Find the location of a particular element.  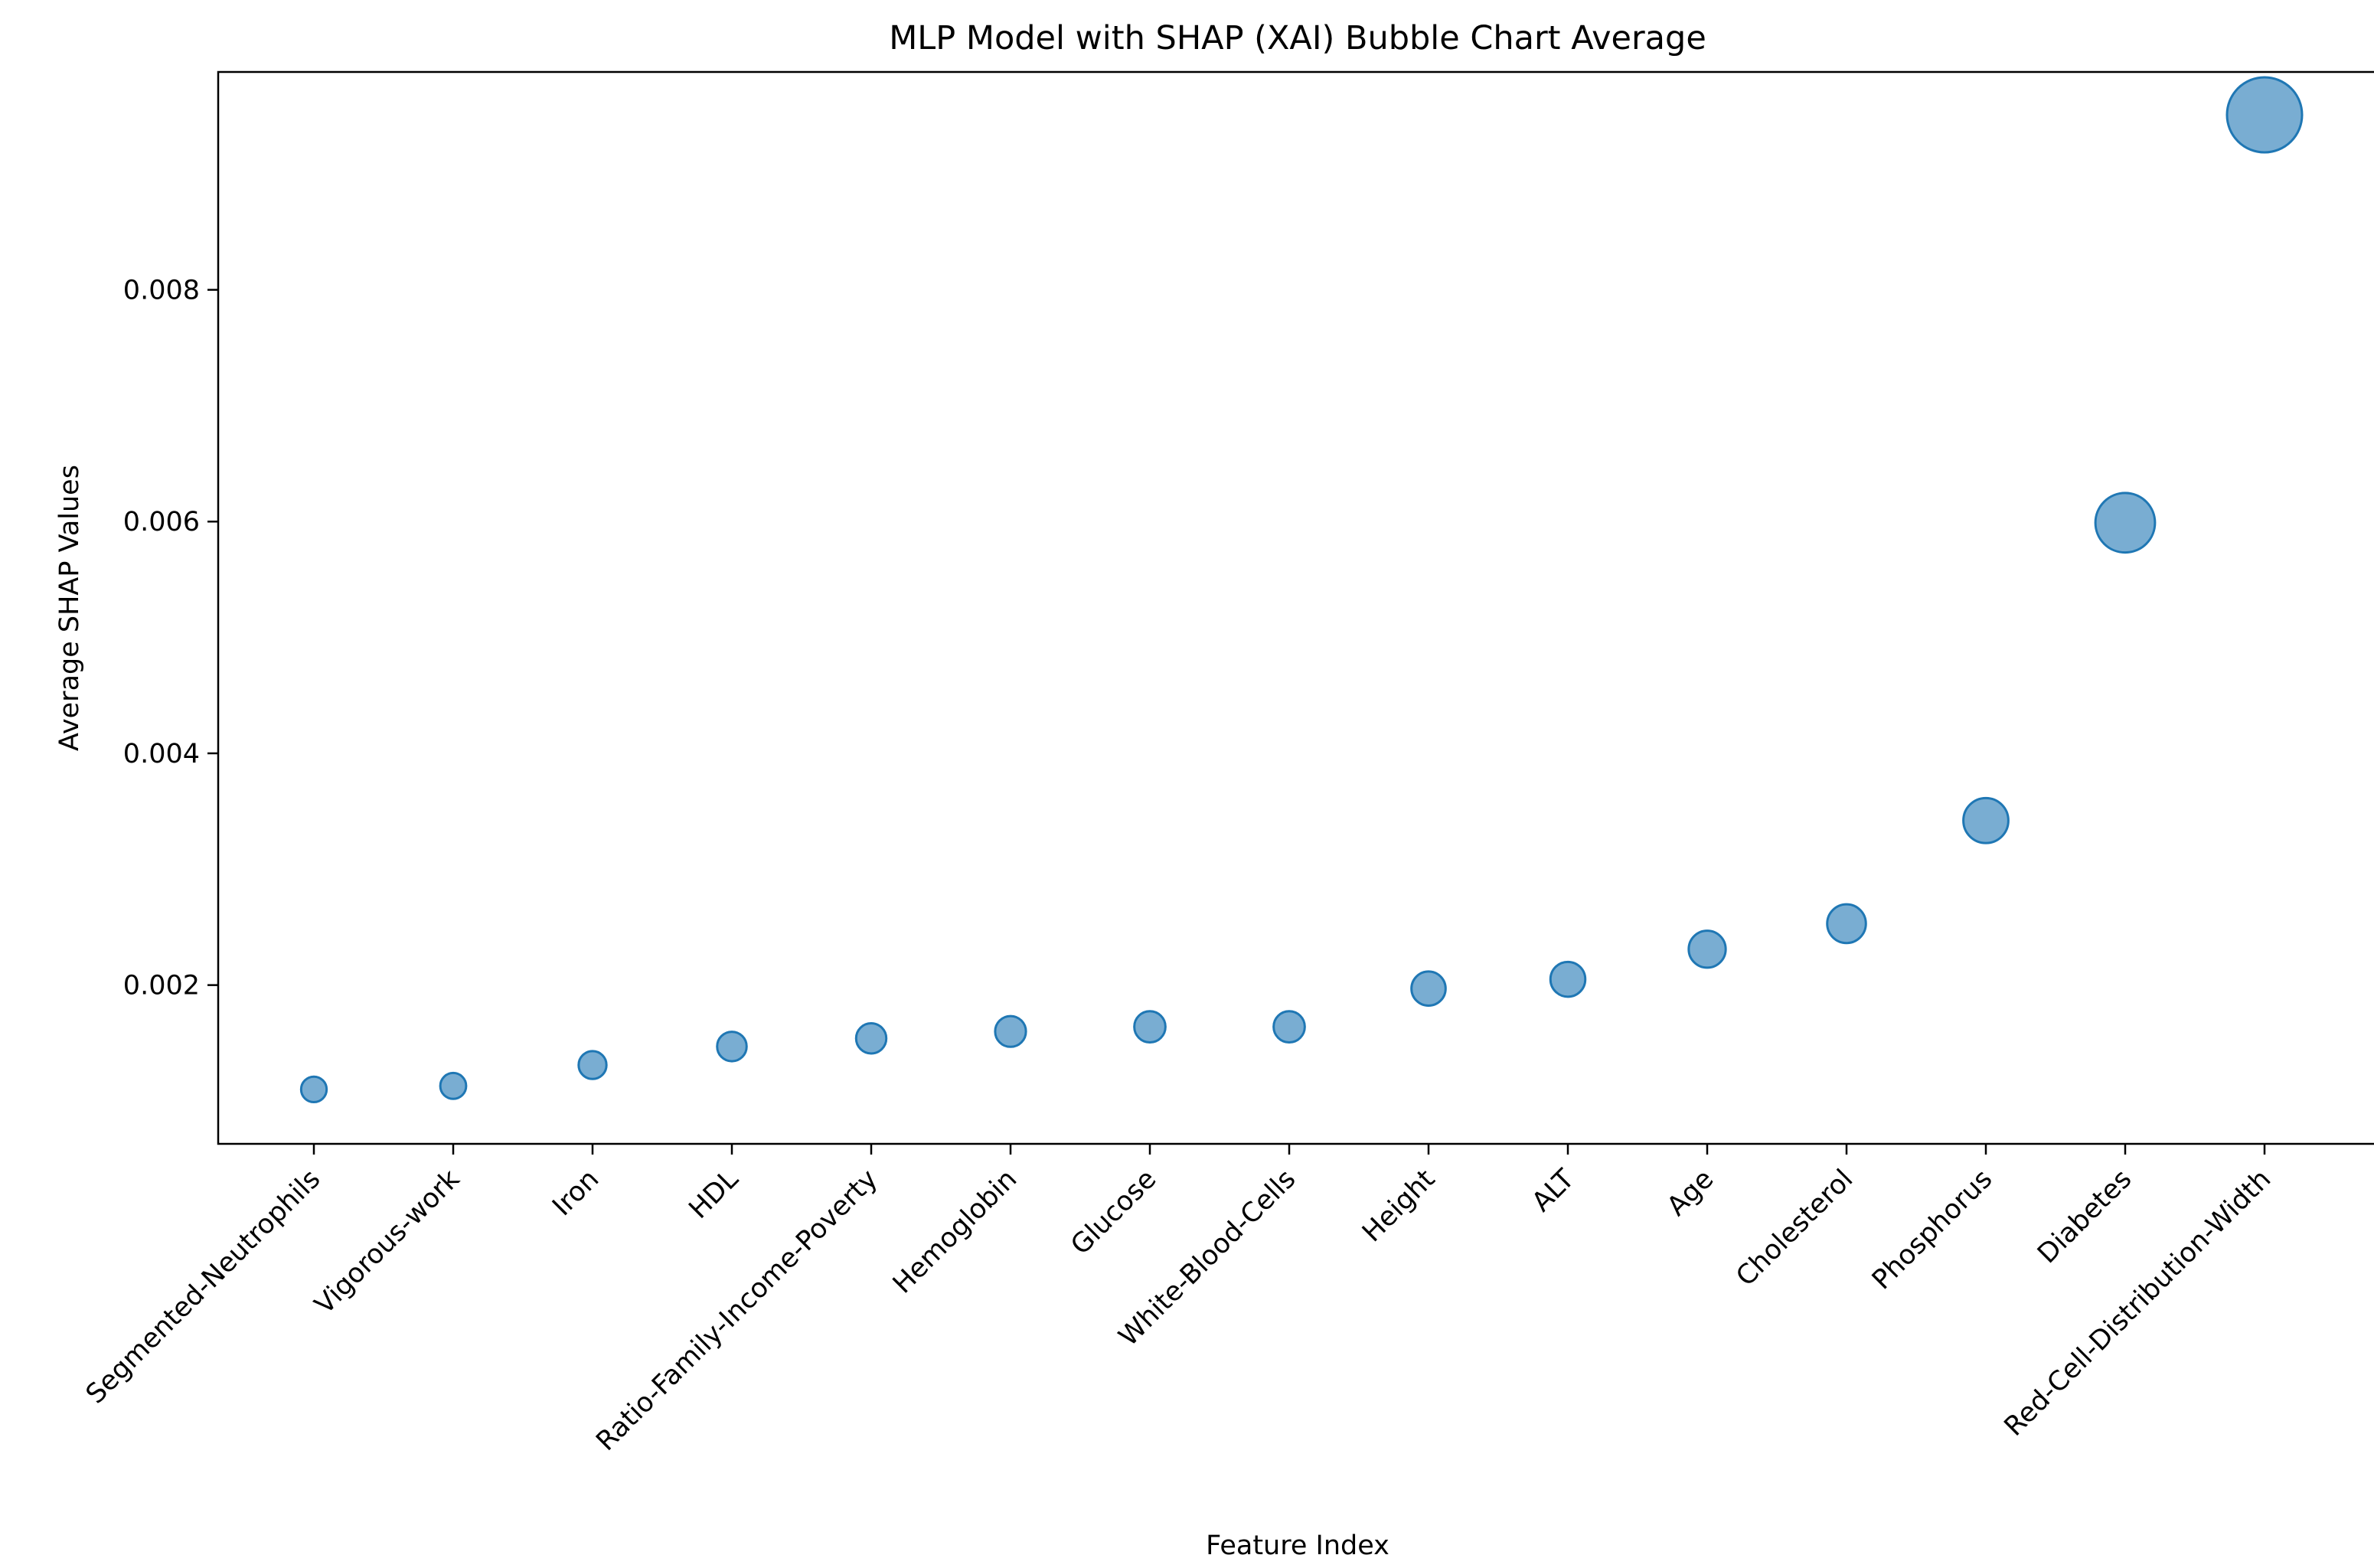

x-tick-label-vigorous-work: Vigorous-work is located at coordinates (387, 1242).